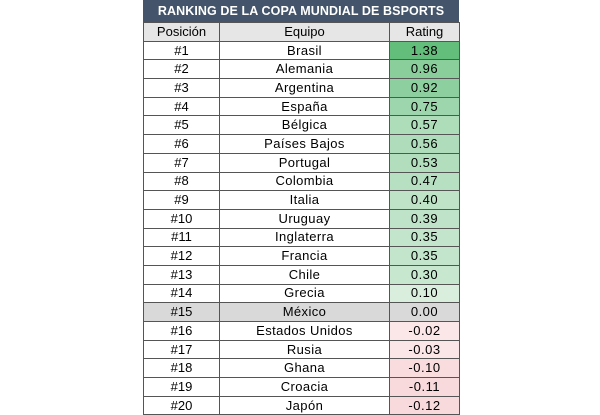 This screenshot has height=415, width=600. Describe the element at coordinates (424, 368) in the screenshot. I see `rating-cell: -0.10` at that location.